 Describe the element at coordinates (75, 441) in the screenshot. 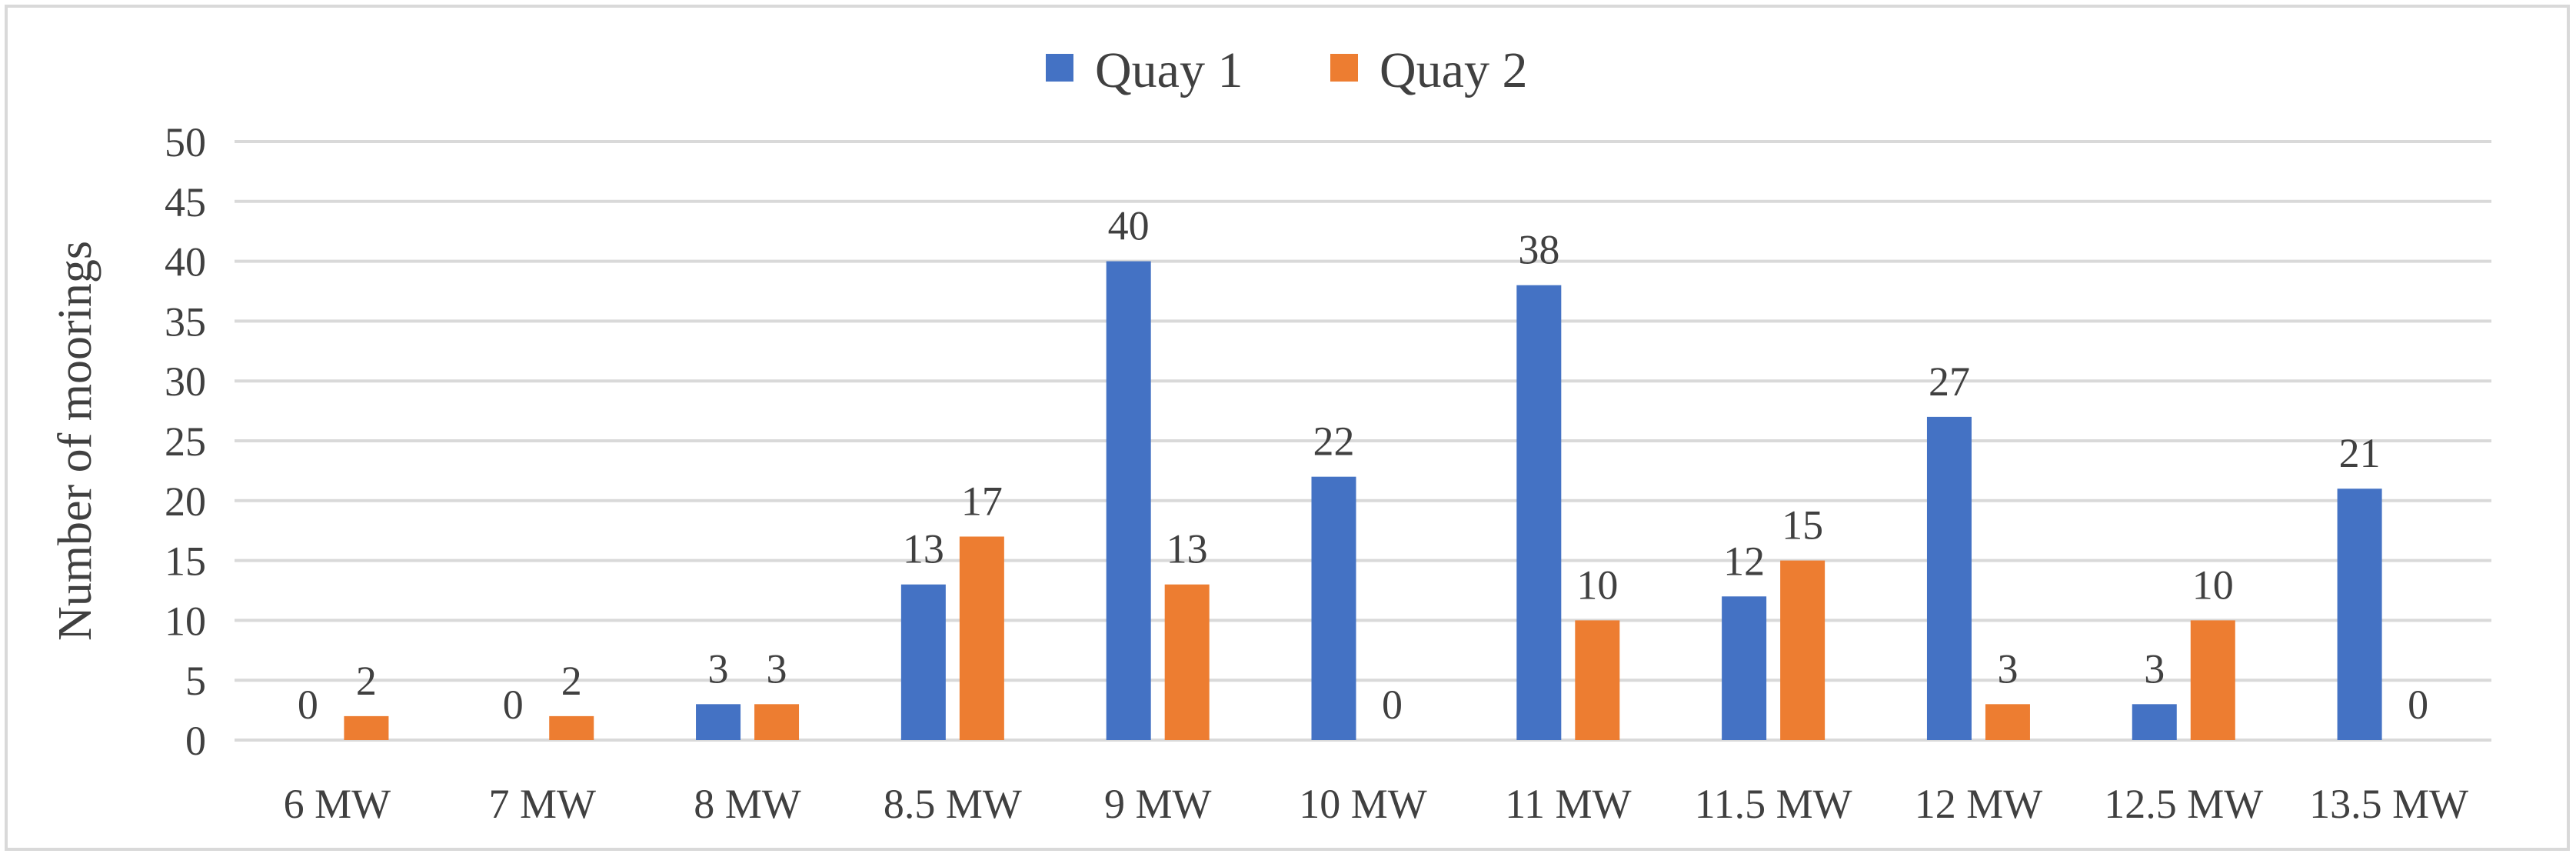

I see `y-axis-title: Number of moorings` at that location.